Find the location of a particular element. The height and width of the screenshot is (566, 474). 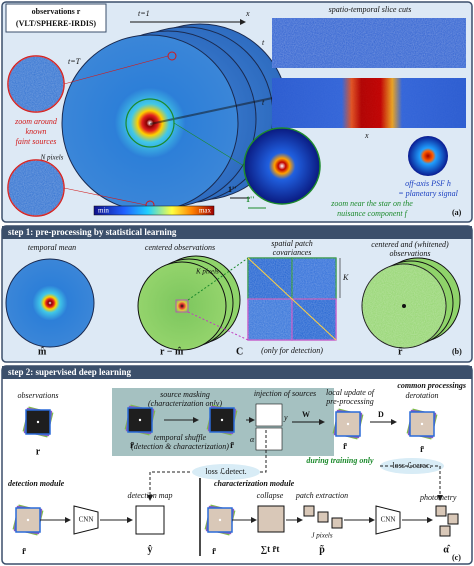

r-minus-m: r − m̂ is located at coordinates (172, 351).